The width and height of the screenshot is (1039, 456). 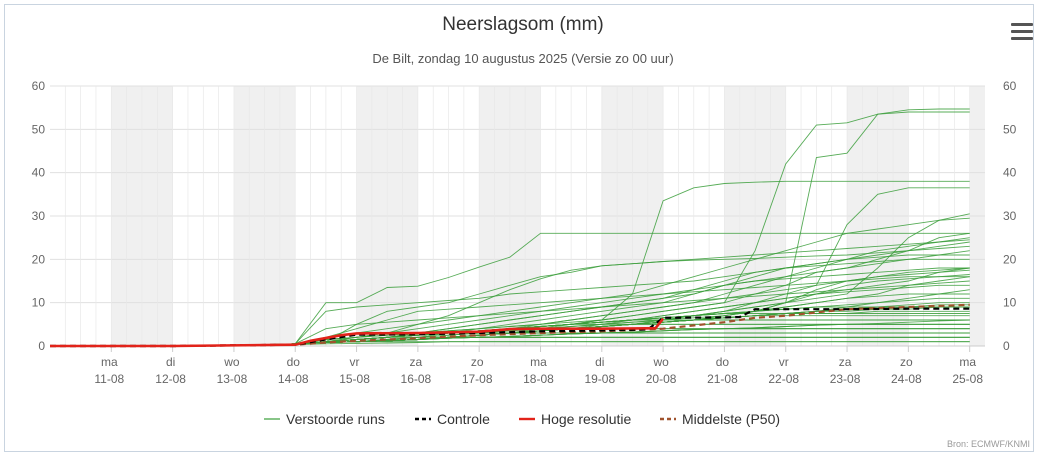 What do you see at coordinates (1010, 86) in the screenshot?
I see `y-tick-label-right: 60` at bounding box center [1010, 86].